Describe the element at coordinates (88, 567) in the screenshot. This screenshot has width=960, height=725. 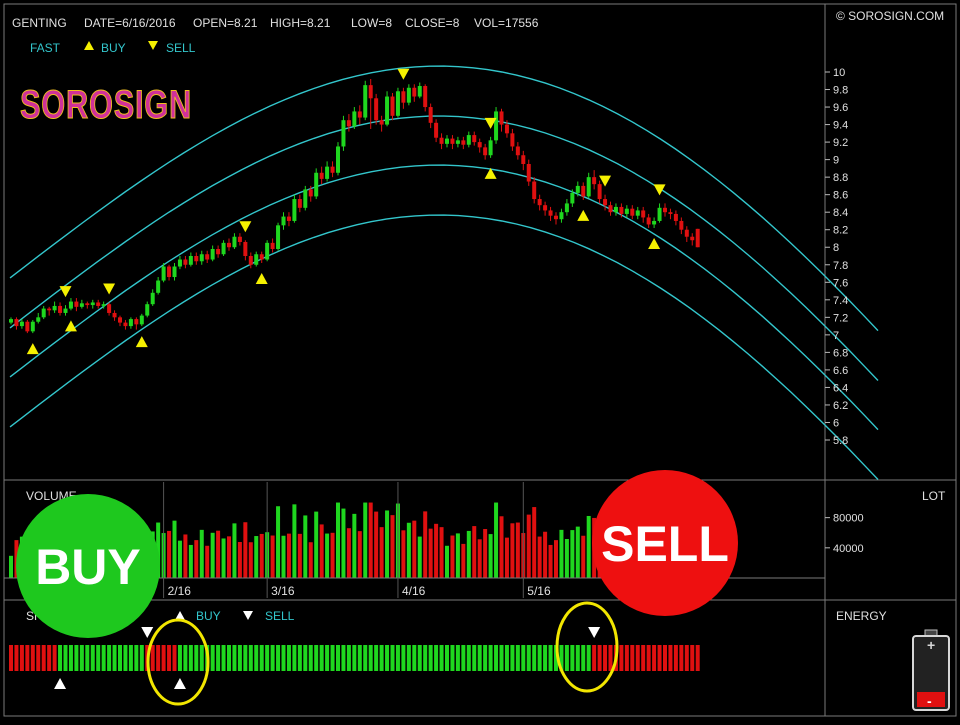
I see `buy-badge-text: BUY` at that location.